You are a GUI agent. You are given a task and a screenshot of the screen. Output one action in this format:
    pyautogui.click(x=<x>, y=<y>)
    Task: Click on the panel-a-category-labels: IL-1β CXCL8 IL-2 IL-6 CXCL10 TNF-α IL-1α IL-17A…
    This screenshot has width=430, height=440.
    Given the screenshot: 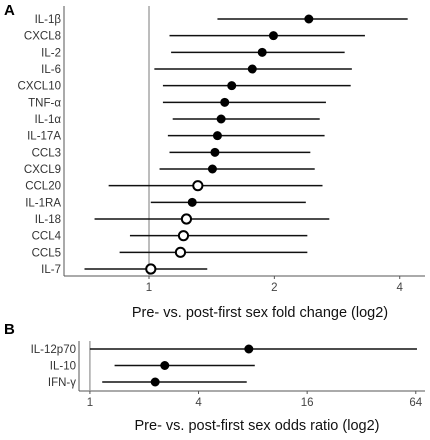 What is the action you would take?
    pyautogui.click(x=40, y=145)
    